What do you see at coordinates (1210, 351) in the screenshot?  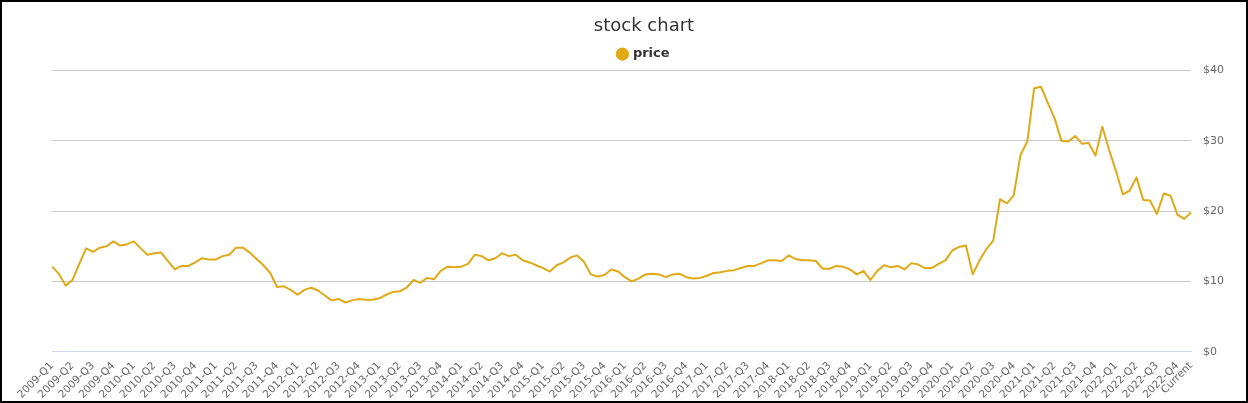 I see `y-tick-label: $0` at bounding box center [1210, 351].